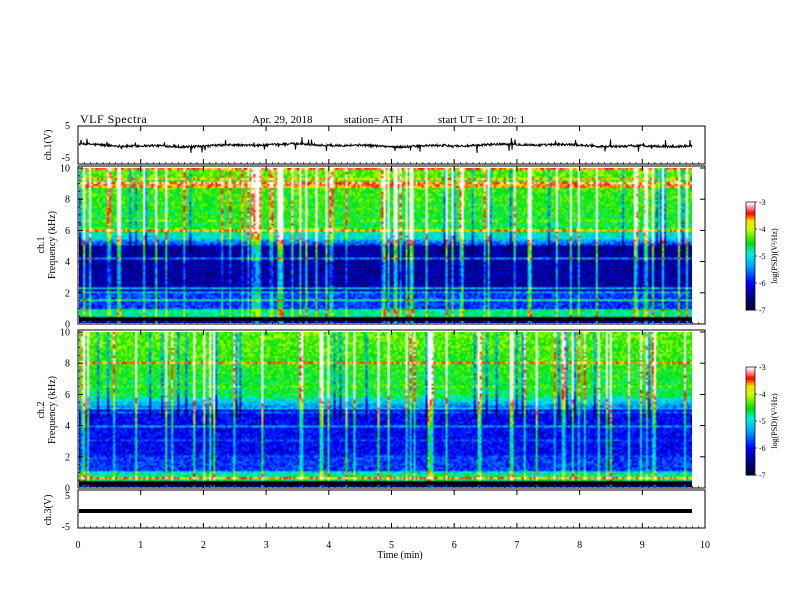 This screenshot has width=792, height=612. I want to click on x-tick-label: 1, so click(140, 545).